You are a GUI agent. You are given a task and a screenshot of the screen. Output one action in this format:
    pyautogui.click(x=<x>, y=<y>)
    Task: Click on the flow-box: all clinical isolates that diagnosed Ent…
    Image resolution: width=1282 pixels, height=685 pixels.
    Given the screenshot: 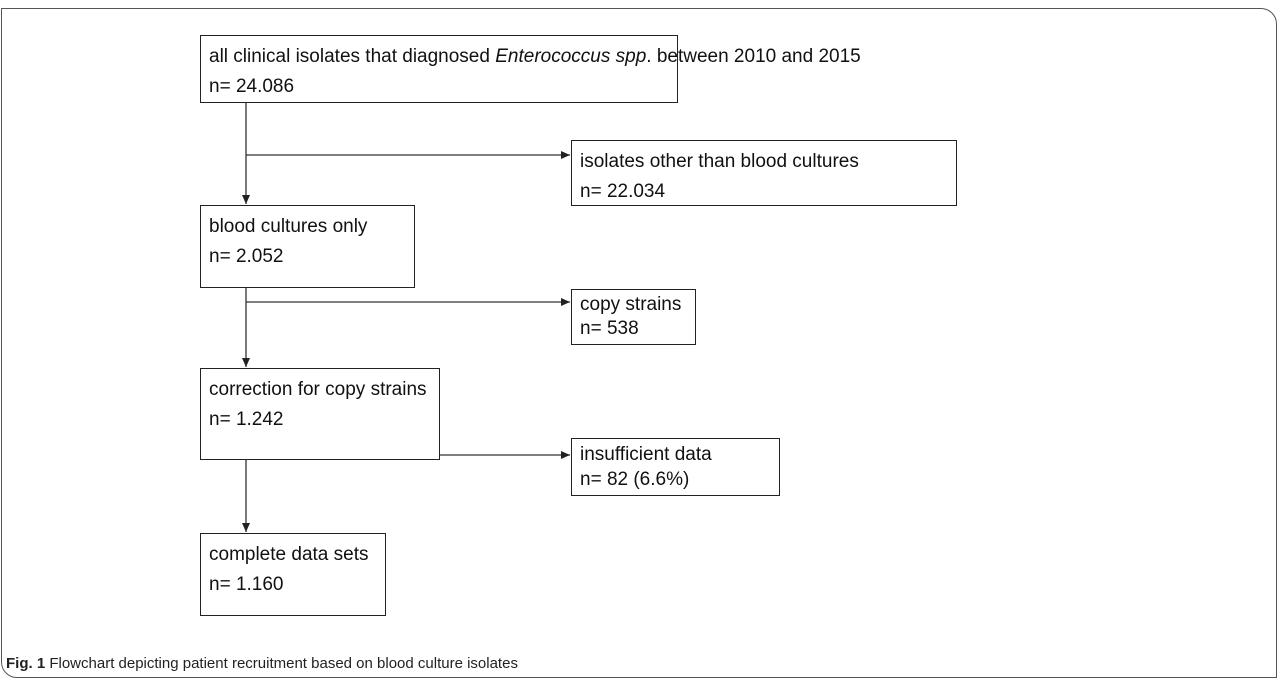 What is the action you would take?
    pyautogui.click(x=530, y=69)
    